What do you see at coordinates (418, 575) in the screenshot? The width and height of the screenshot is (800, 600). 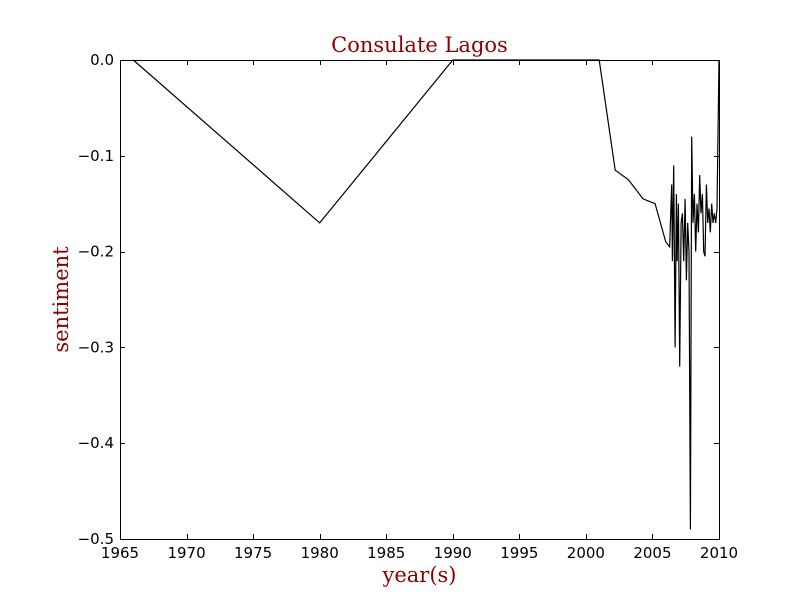 I see `x-axis-label: year(s)` at bounding box center [418, 575].